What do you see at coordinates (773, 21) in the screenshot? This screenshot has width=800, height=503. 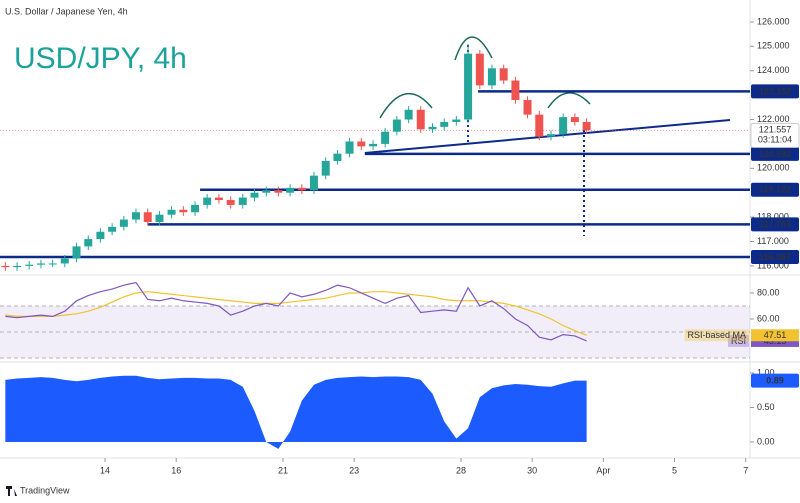 I see `y-tick-label: 126.000` at bounding box center [773, 21].